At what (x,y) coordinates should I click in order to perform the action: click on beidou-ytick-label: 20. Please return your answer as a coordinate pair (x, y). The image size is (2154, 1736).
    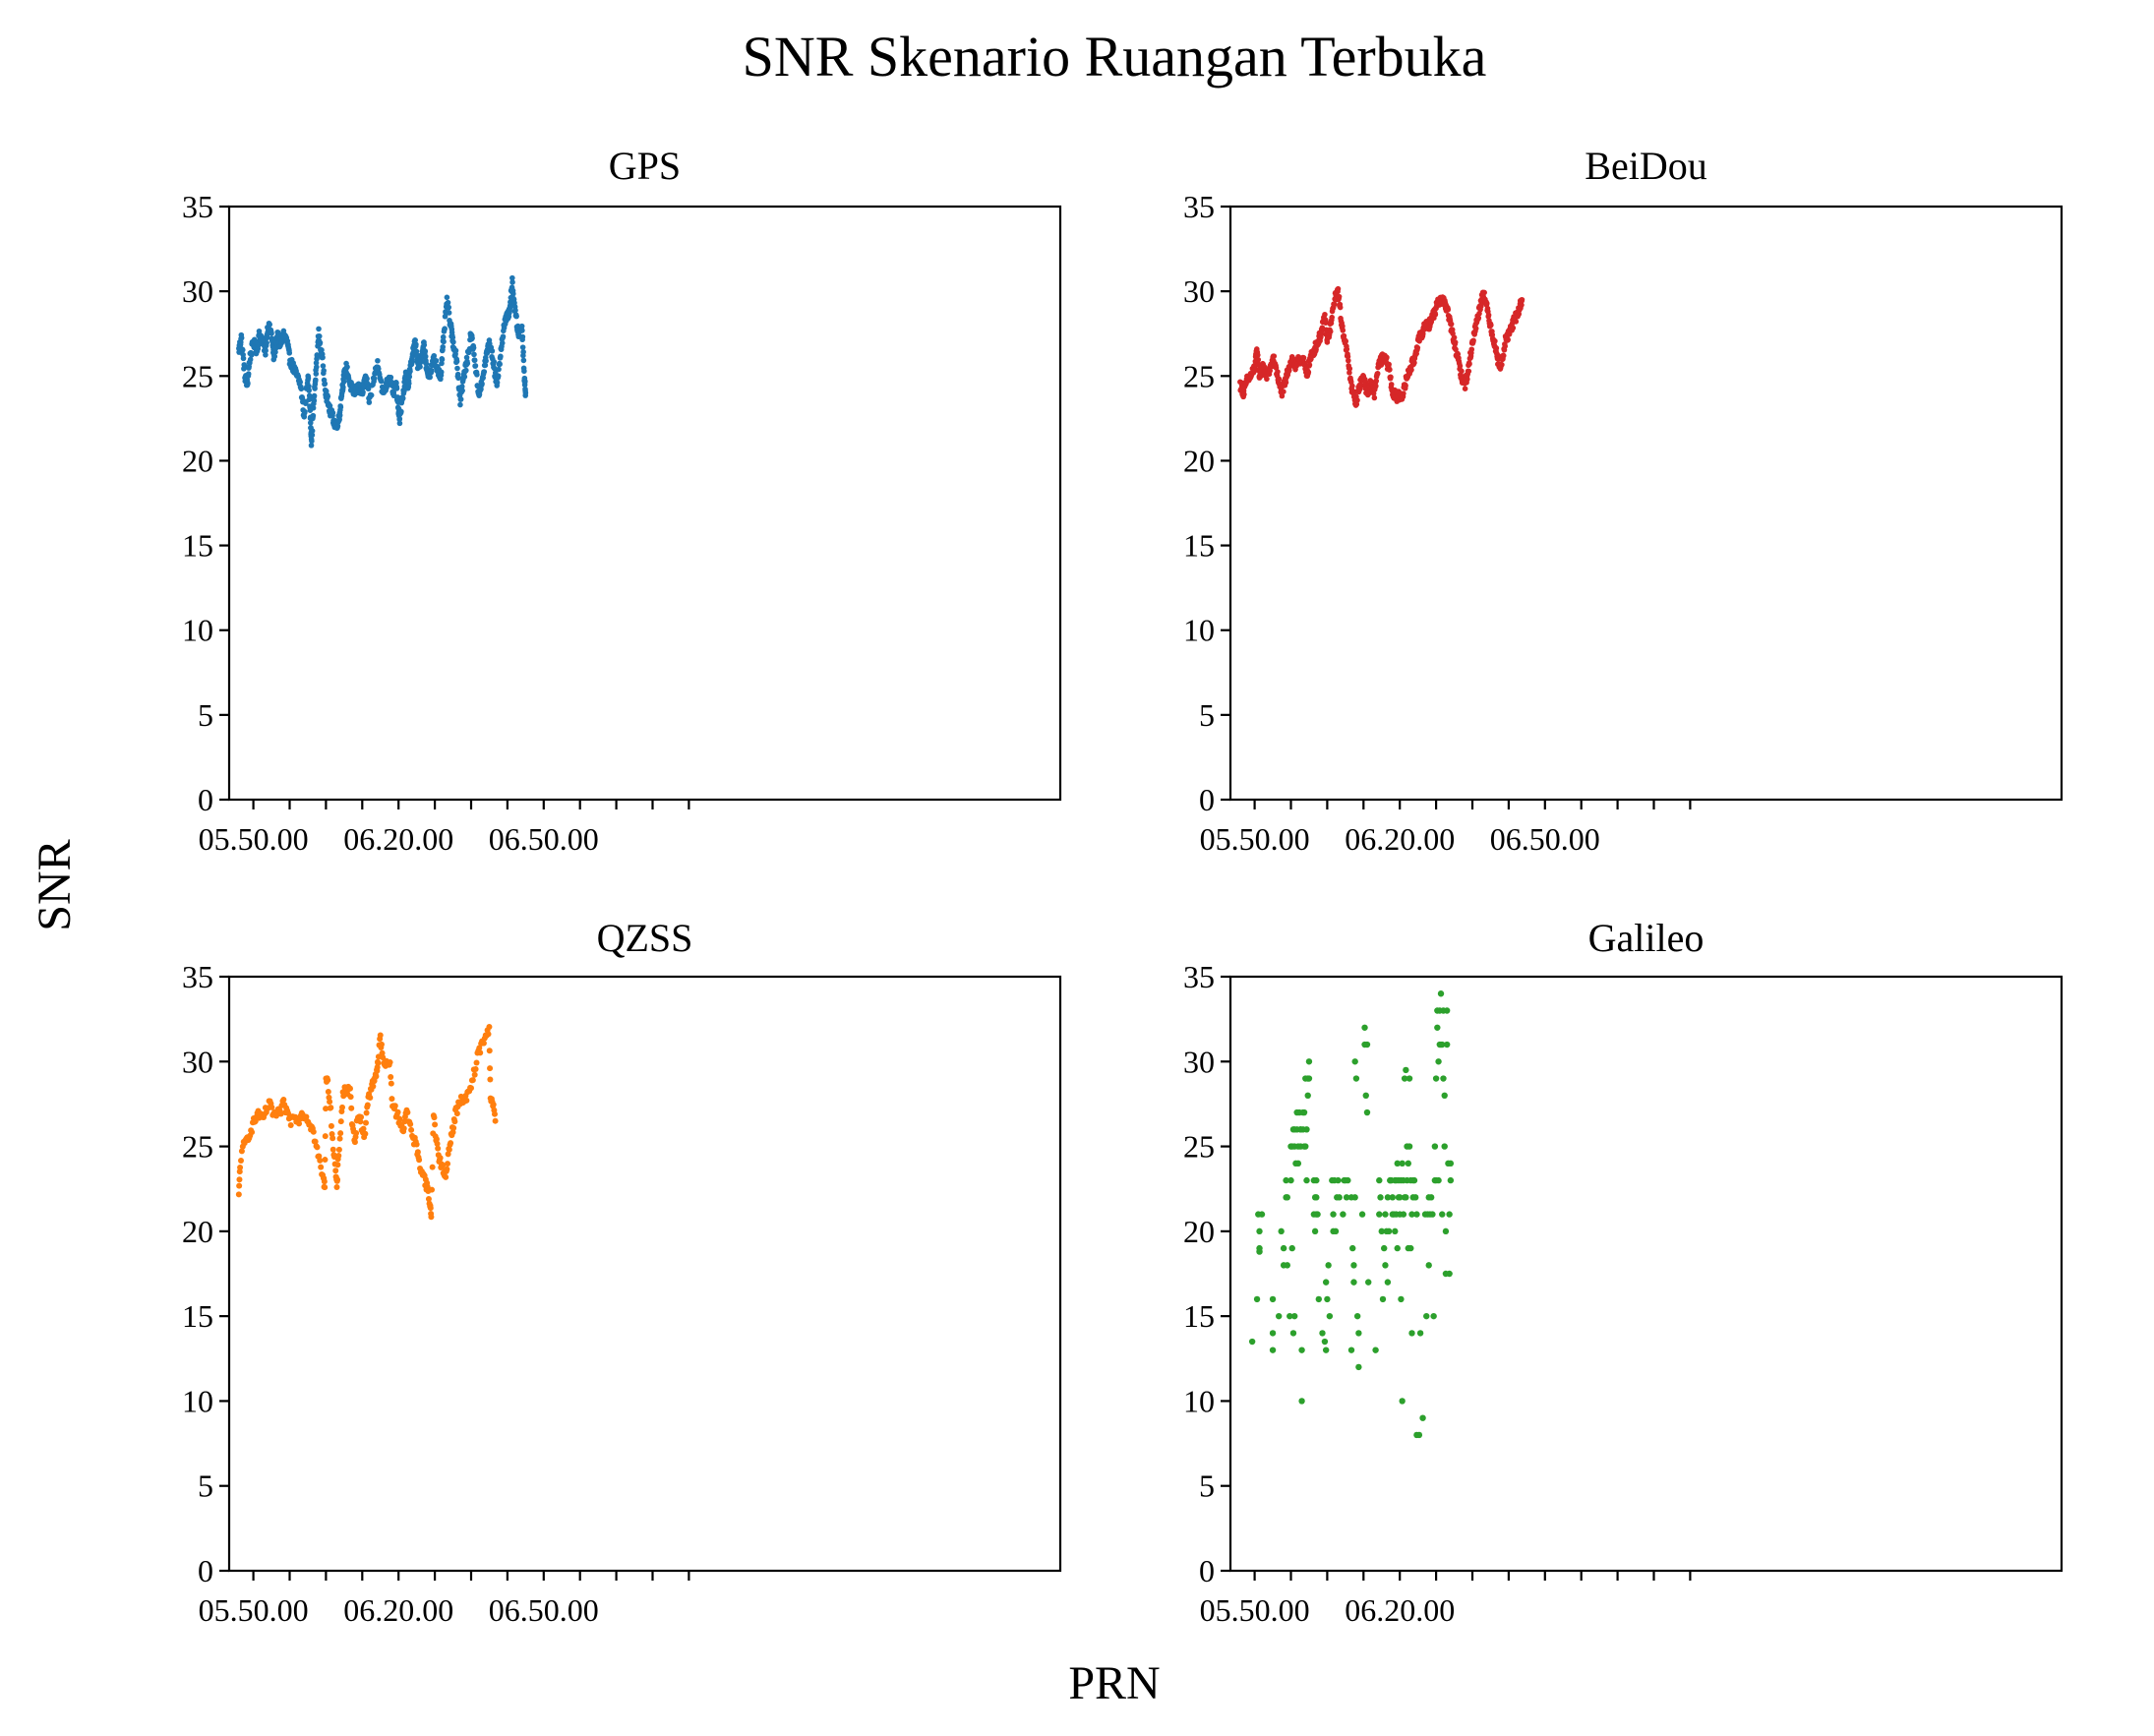
    Looking at the image, I should click on (1199, 460).